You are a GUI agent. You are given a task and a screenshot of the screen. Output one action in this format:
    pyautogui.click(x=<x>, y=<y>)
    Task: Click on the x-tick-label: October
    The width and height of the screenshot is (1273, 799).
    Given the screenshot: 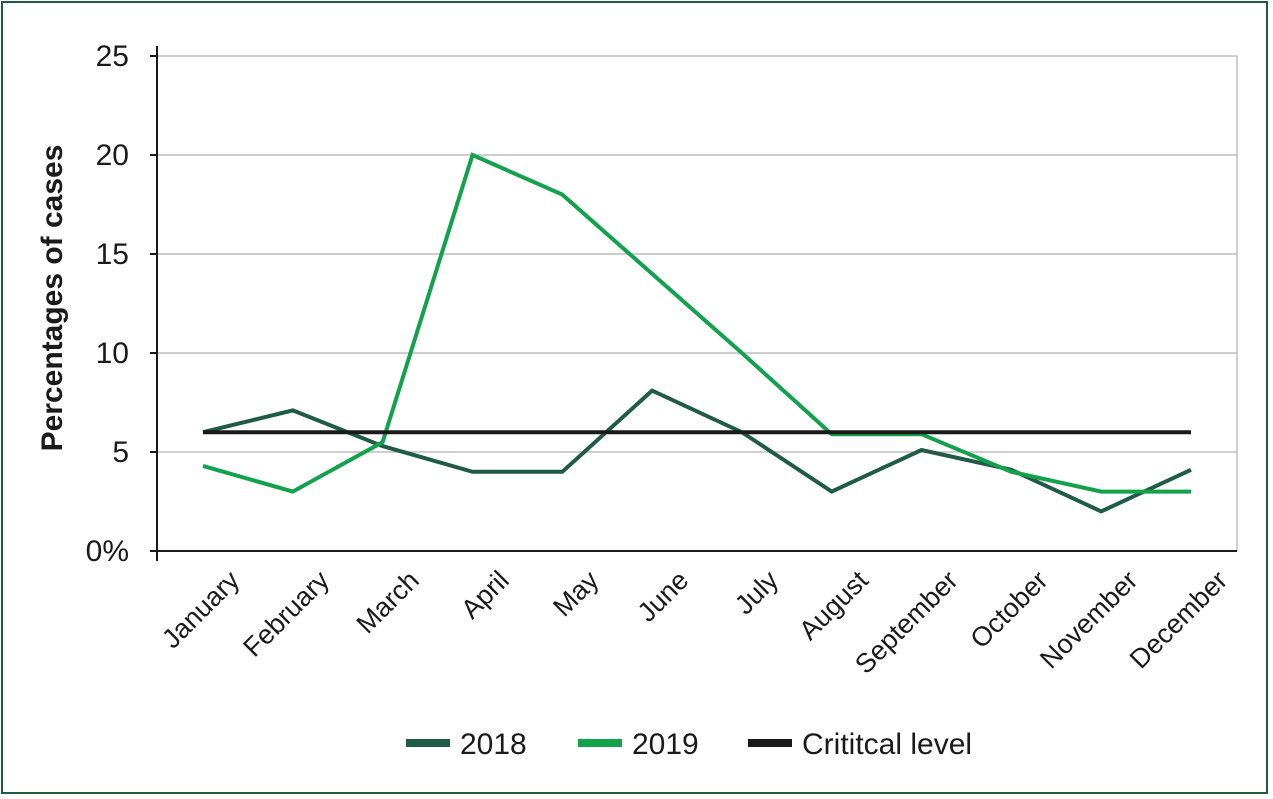 What is the action you would take?
    pyautogui.click(x=1008, y=609)
    